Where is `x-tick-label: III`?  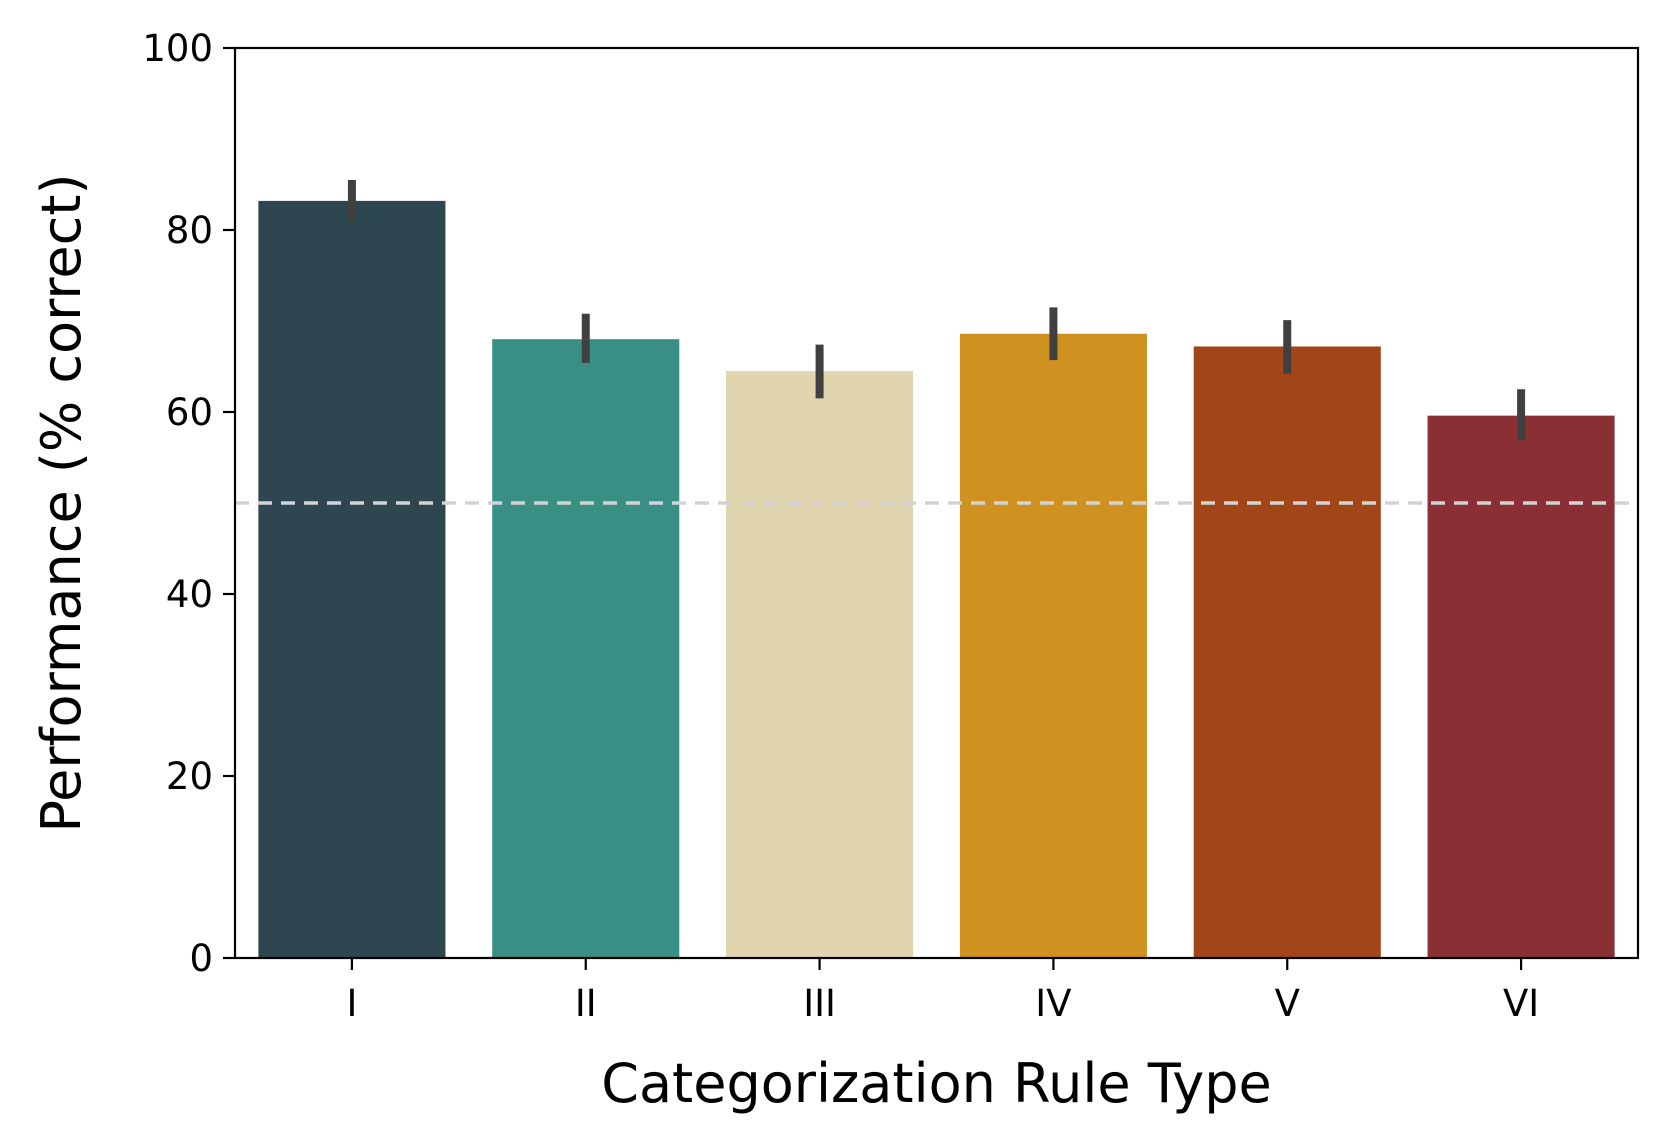
x-tick-label: III is located at coordinates (819, 1003).